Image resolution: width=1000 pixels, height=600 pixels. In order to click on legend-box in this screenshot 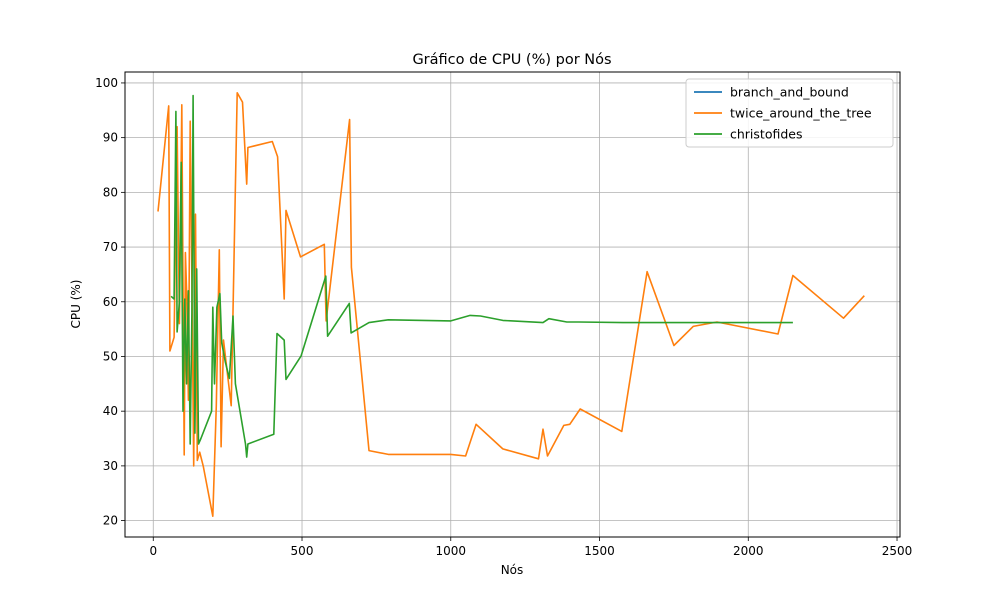, I will do `click(789, 113)`.